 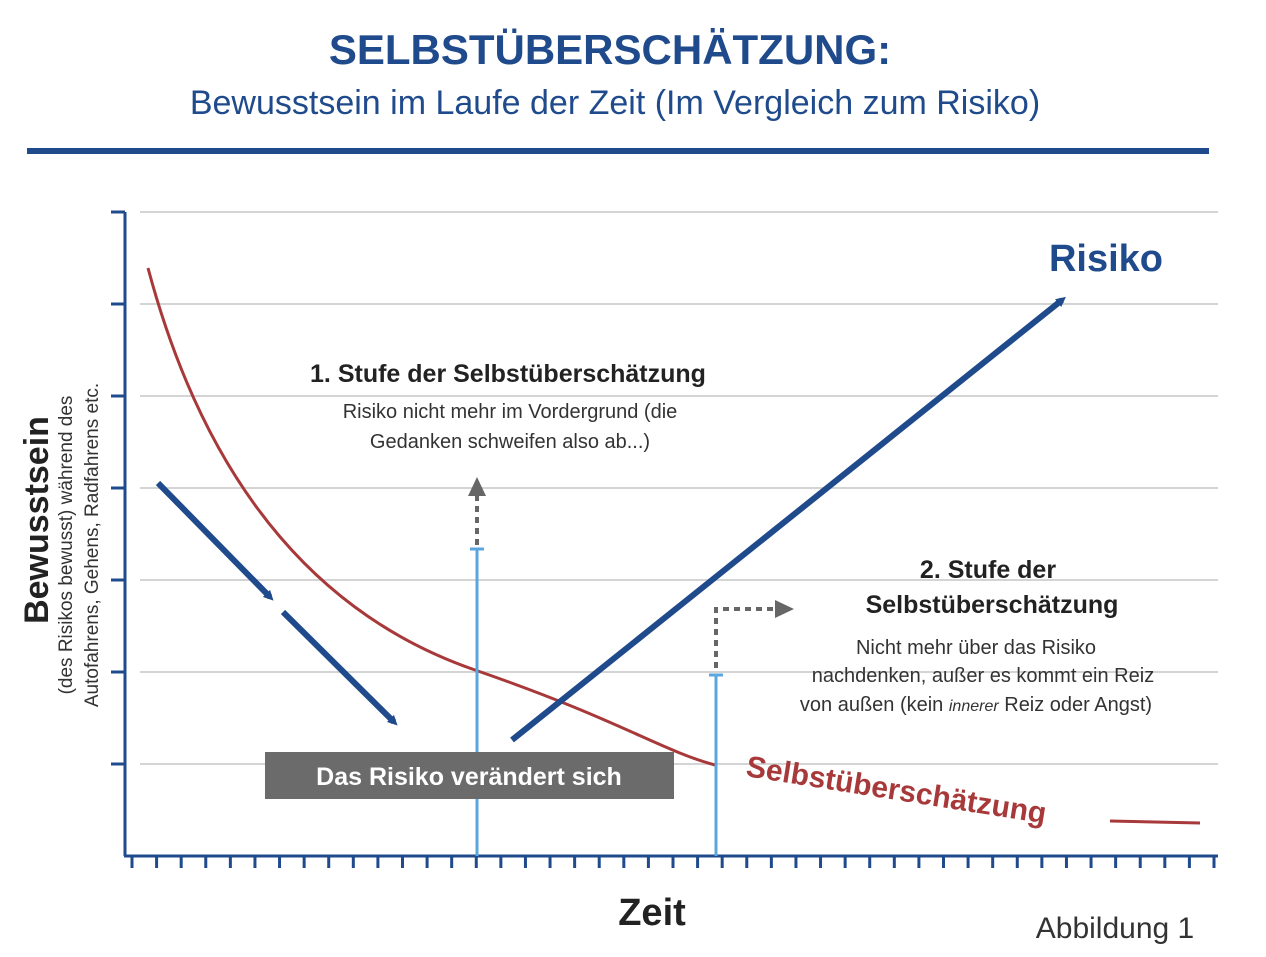 I want to click on x-label: Zeit, so click(x=652, y=913).